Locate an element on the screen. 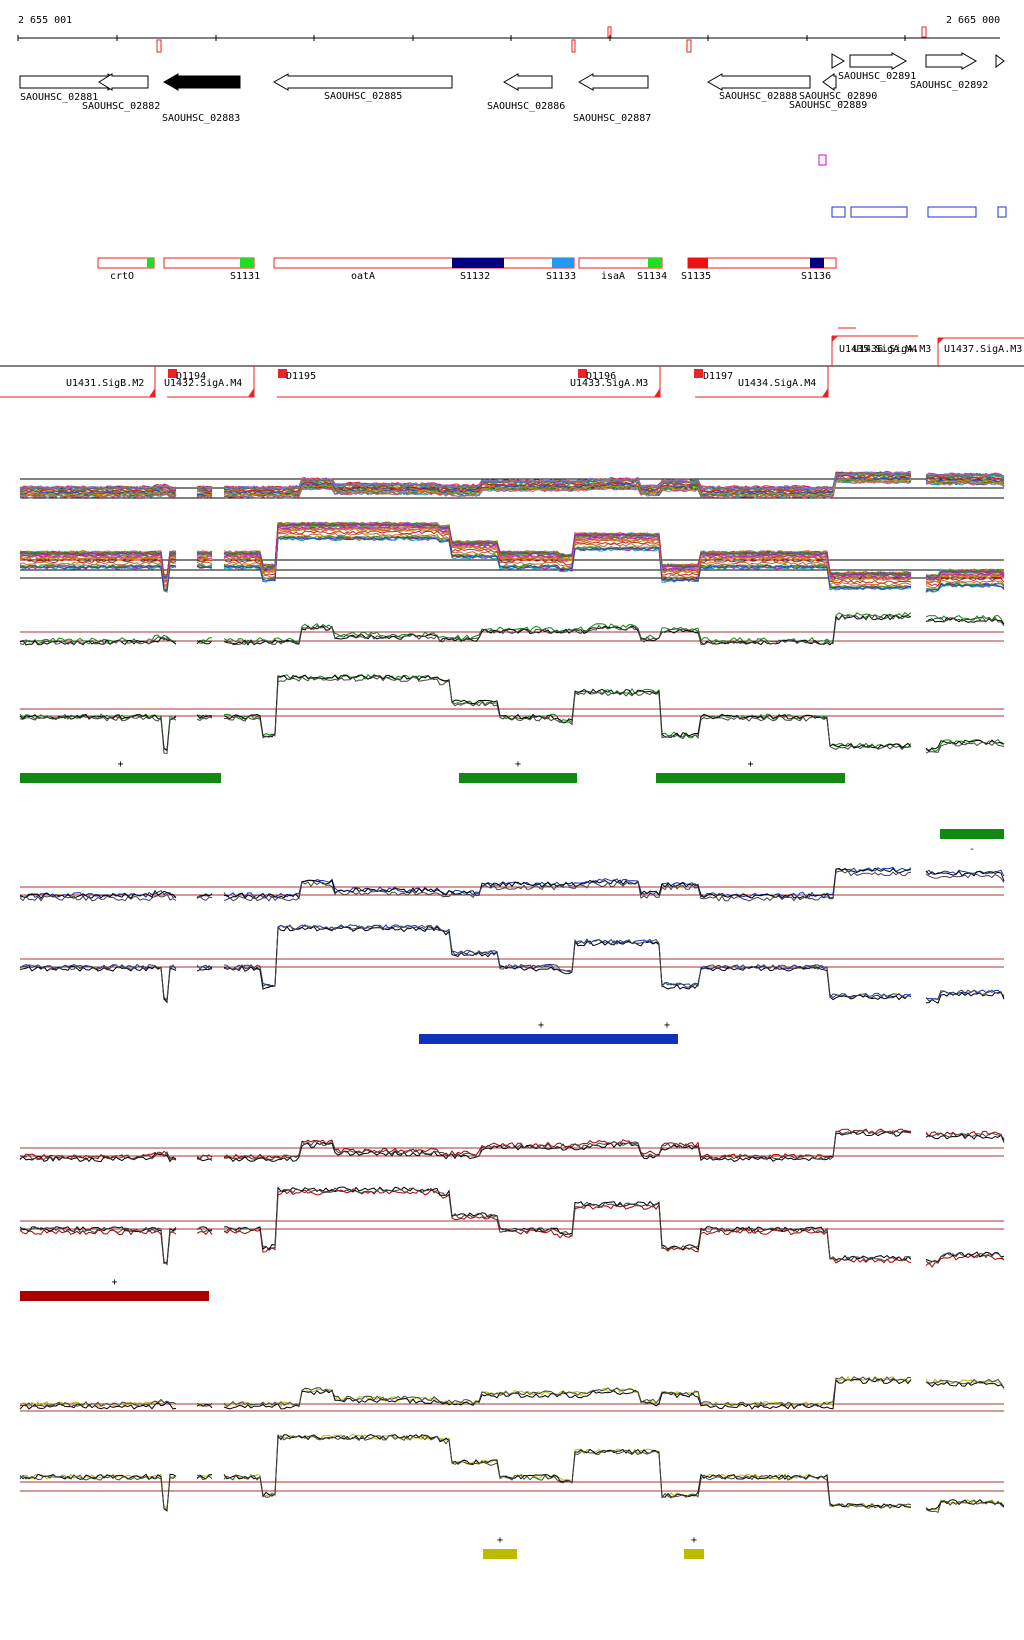  gene-SAOUHSC_02889: SAOUHSC_02889 is located at coordinates (828, 92).